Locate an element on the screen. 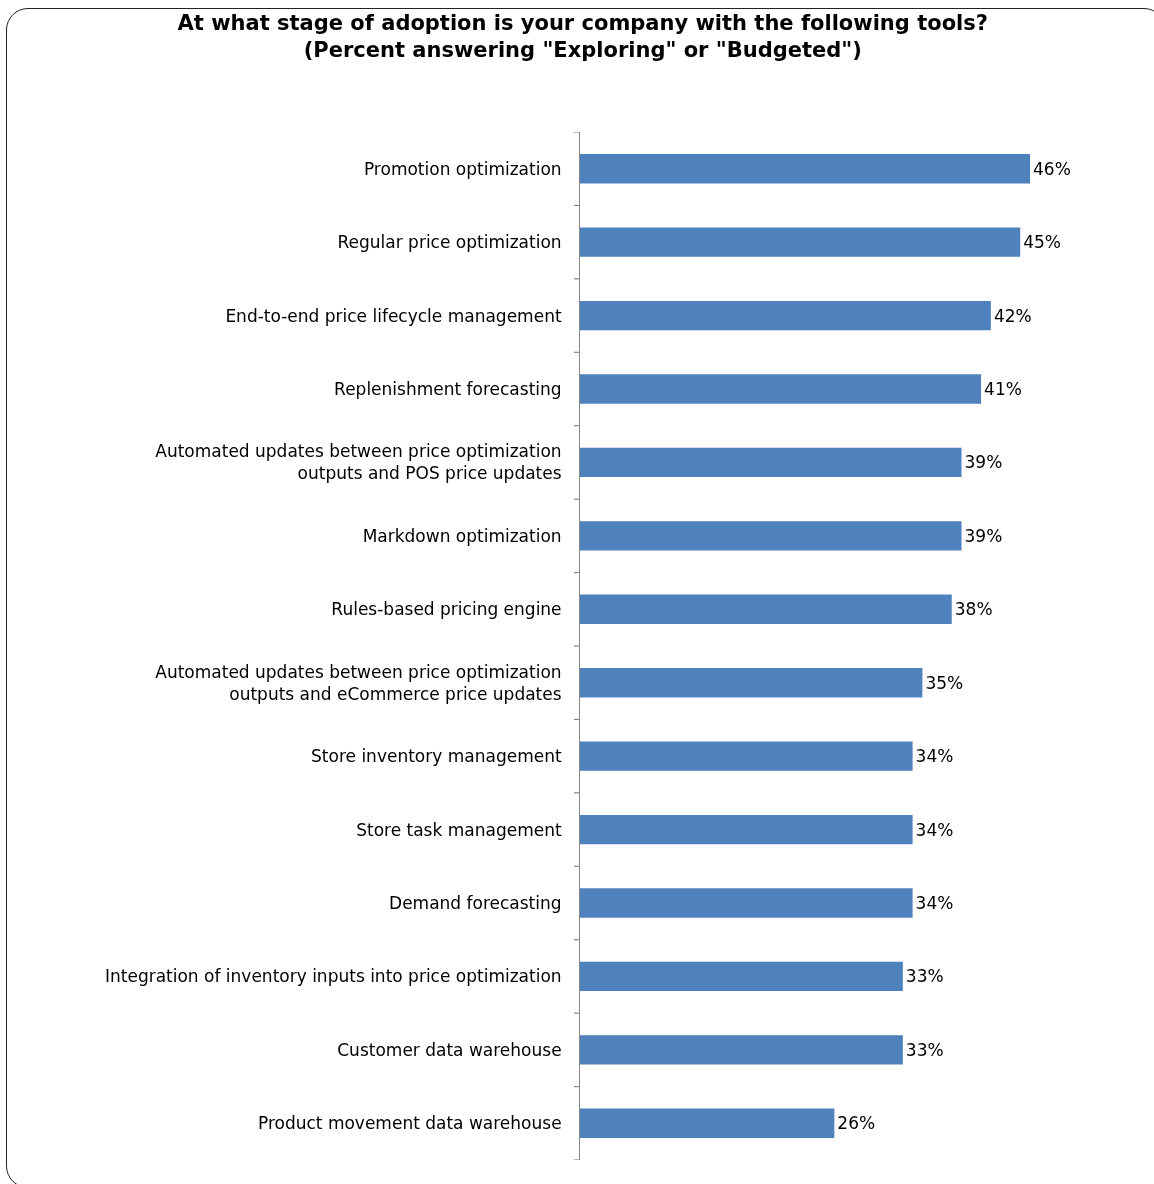 This screenshot has width=1154, height=1184. y-tick-label: Automated updates between price optimization outputs and POS price updates is located at coordinates (358, 462).